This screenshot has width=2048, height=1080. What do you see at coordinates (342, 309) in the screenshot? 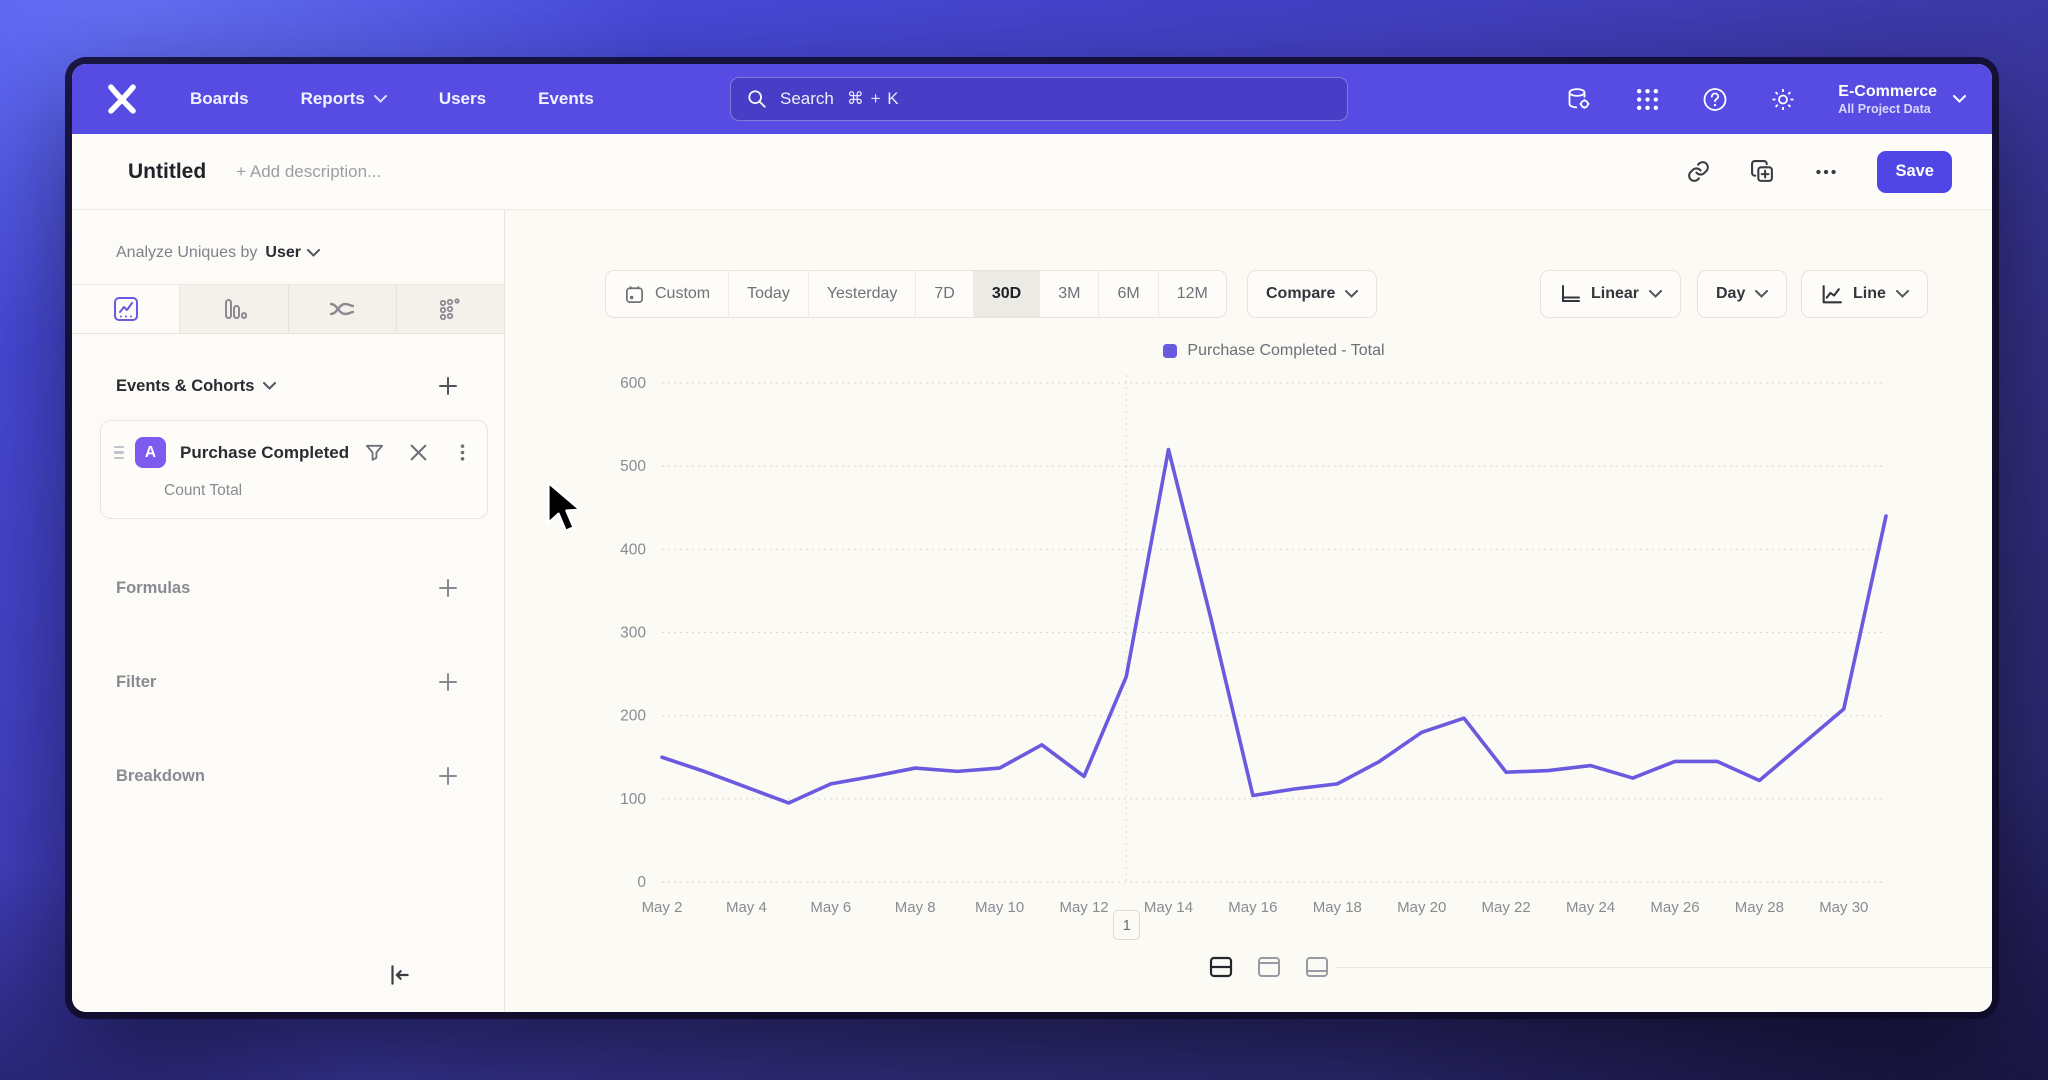
I see `tab-flows` at bounding box center [342, 309].